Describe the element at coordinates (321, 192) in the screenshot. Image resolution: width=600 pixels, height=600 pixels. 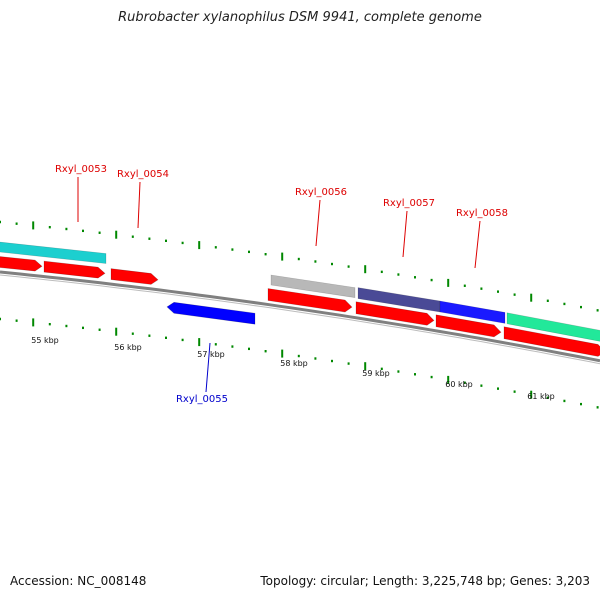
I see `gene-label-rxyl-0056: Rxyl_0056` at that location.